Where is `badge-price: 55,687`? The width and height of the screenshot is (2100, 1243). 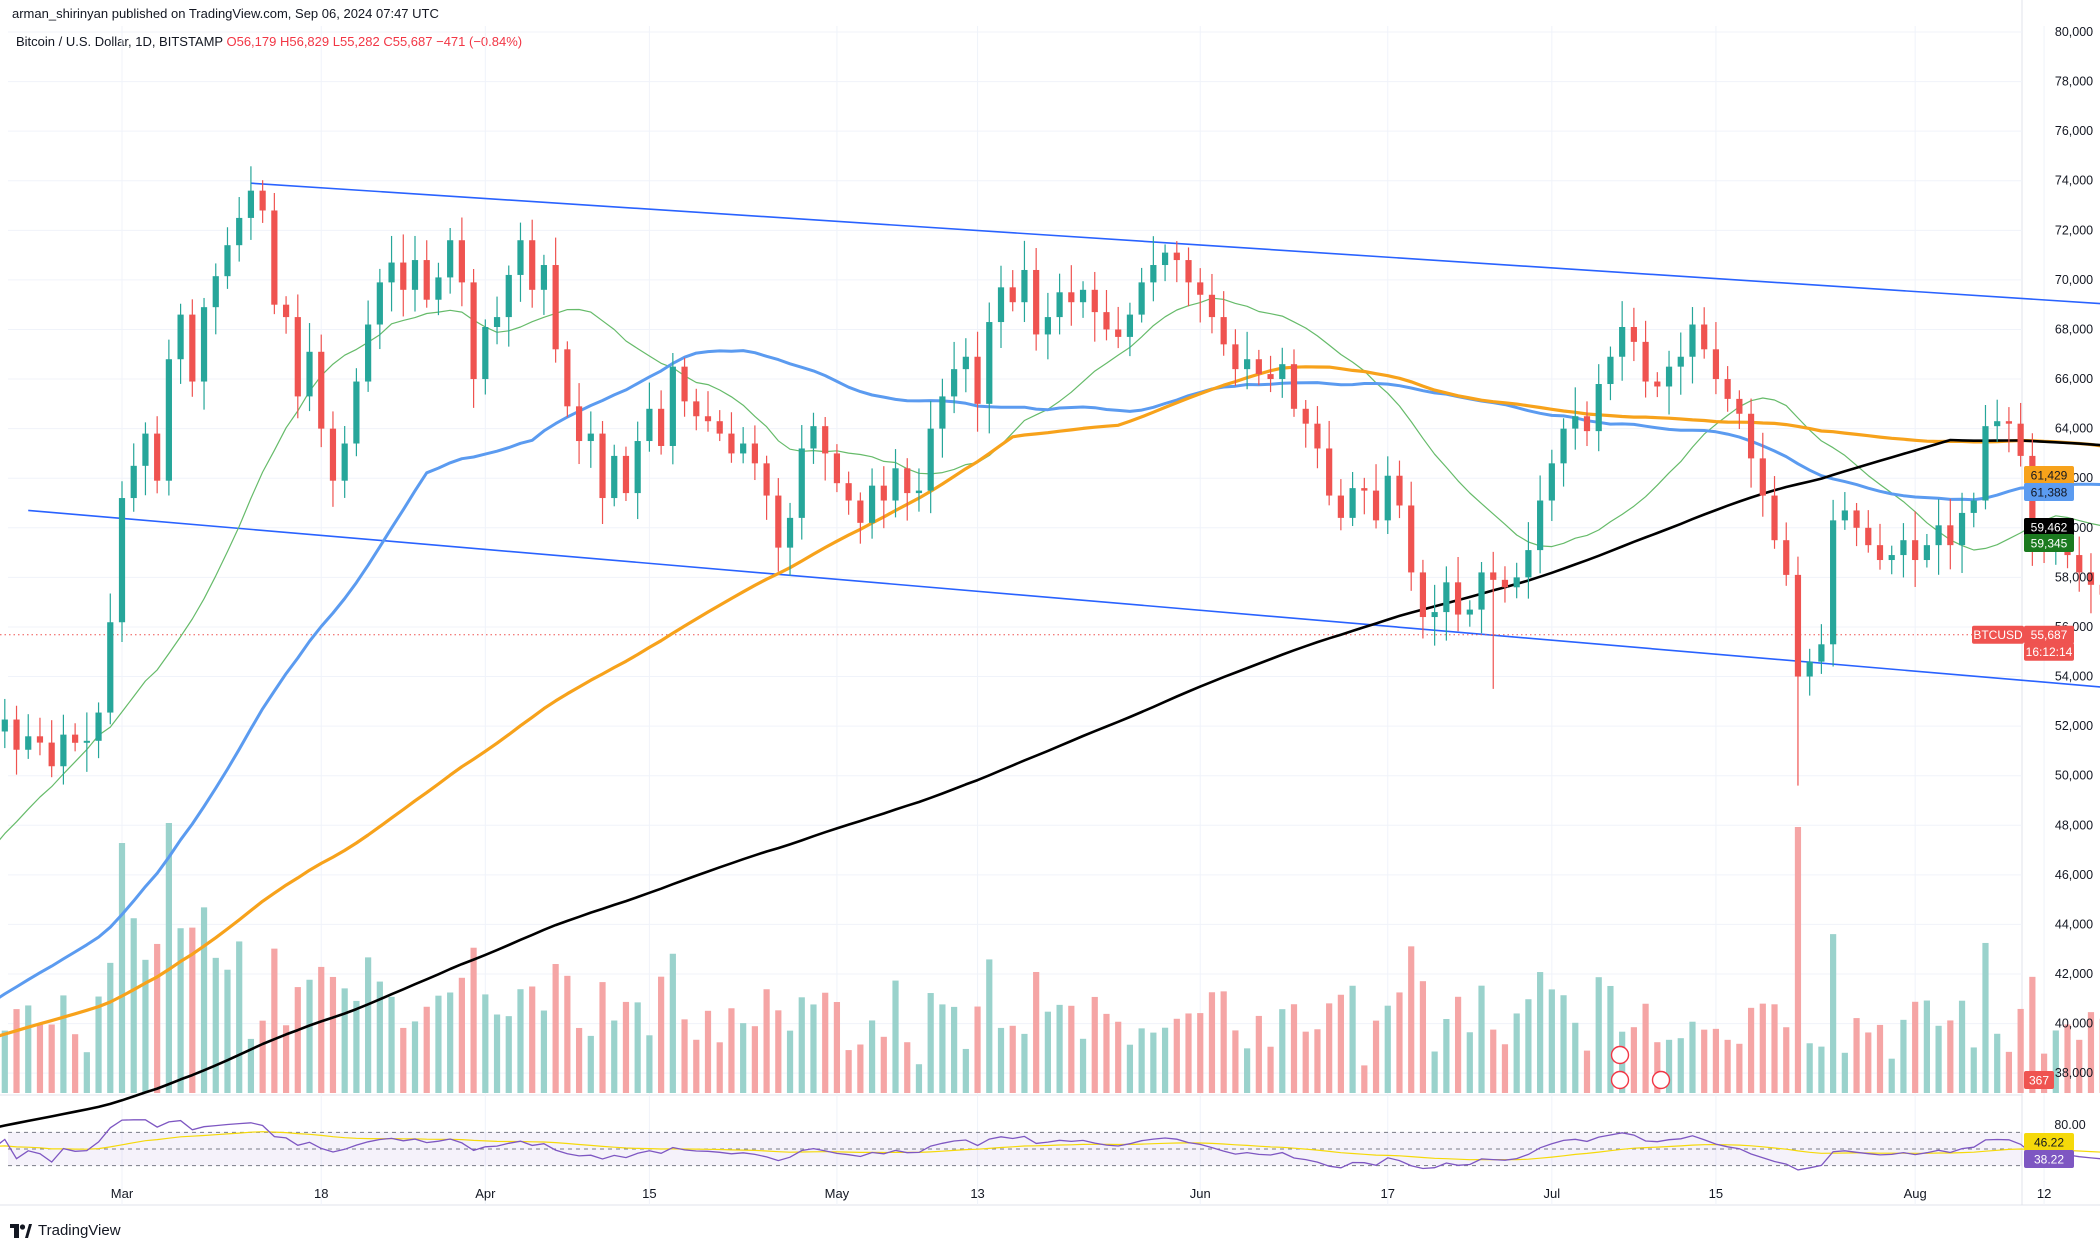 badge-price: 55,687 is located at coordinates (2049, 634).